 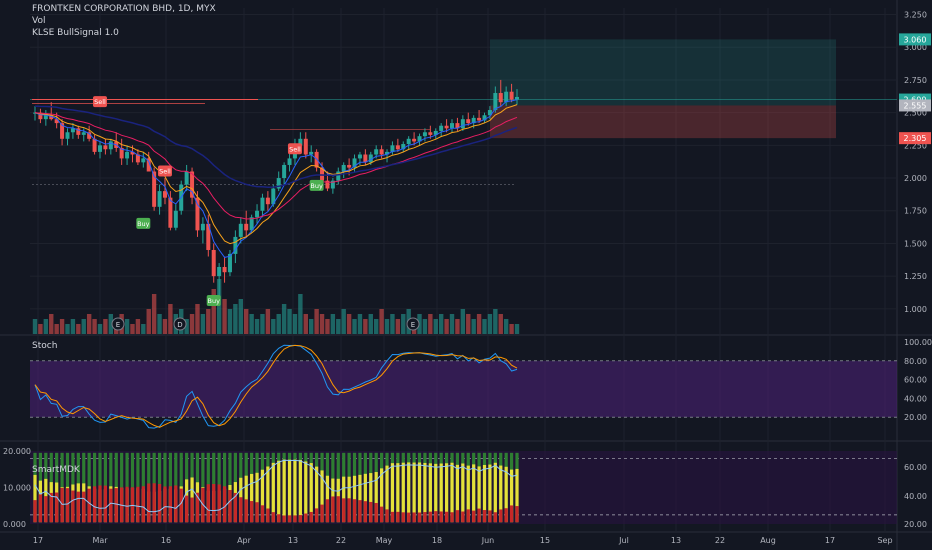 What do you see at coordinates (918, 342) in the screenshot?
I see `stoch-tick-label: 100.00` at bounding box center [918, 342].